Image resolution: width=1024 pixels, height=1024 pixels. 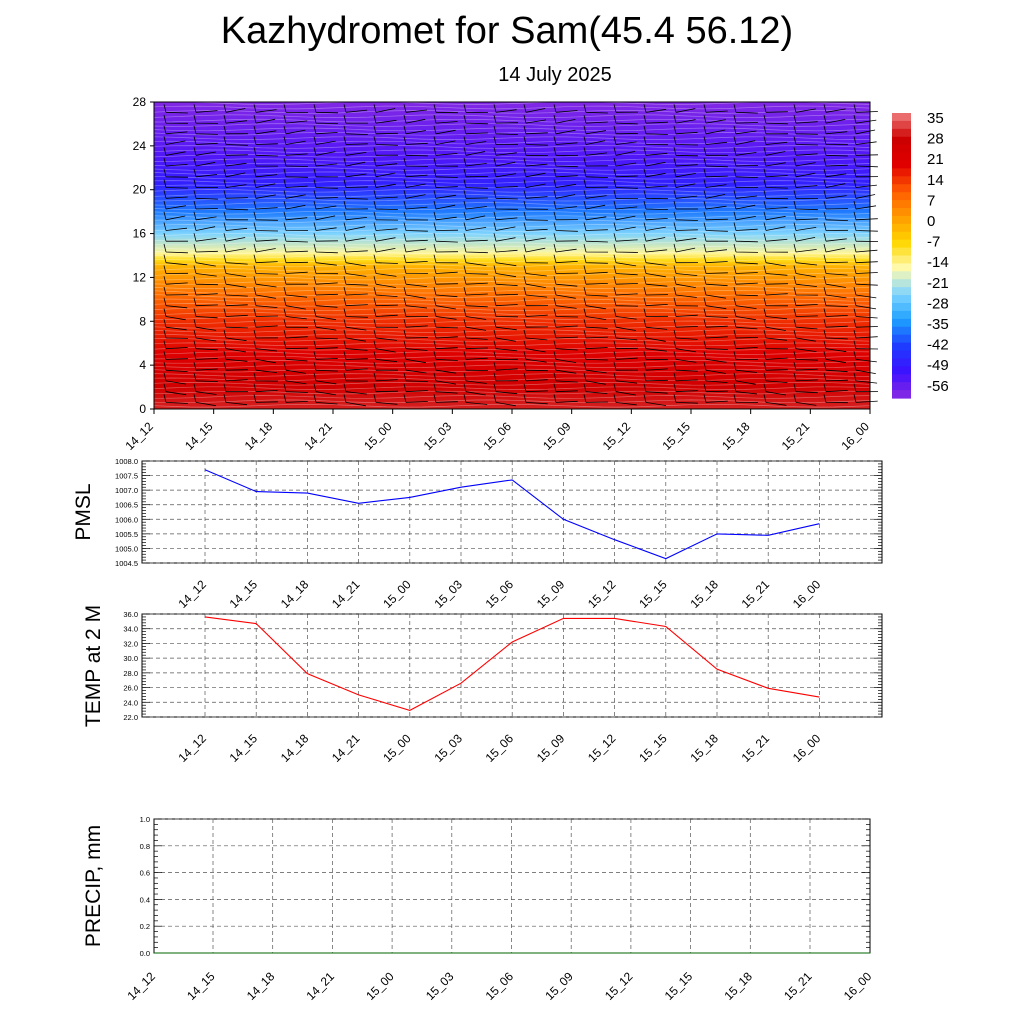 I want to click on x-tick-label: 15_06, so click(x=500, y=748).